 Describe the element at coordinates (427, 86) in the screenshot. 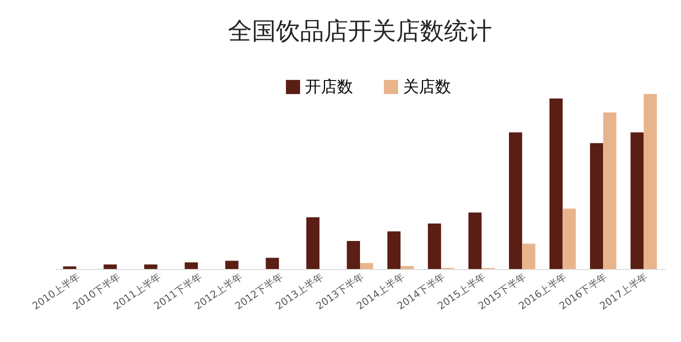

I see `legend-label: 关店数` at that location.